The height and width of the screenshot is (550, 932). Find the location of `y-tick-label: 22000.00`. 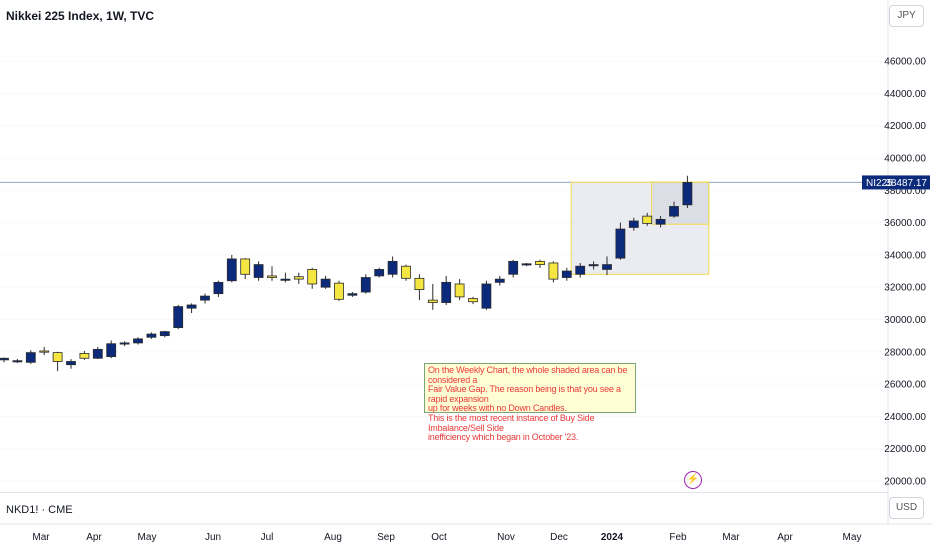

y-tick-label: 22000.00 is located at coordinates (905, 449).